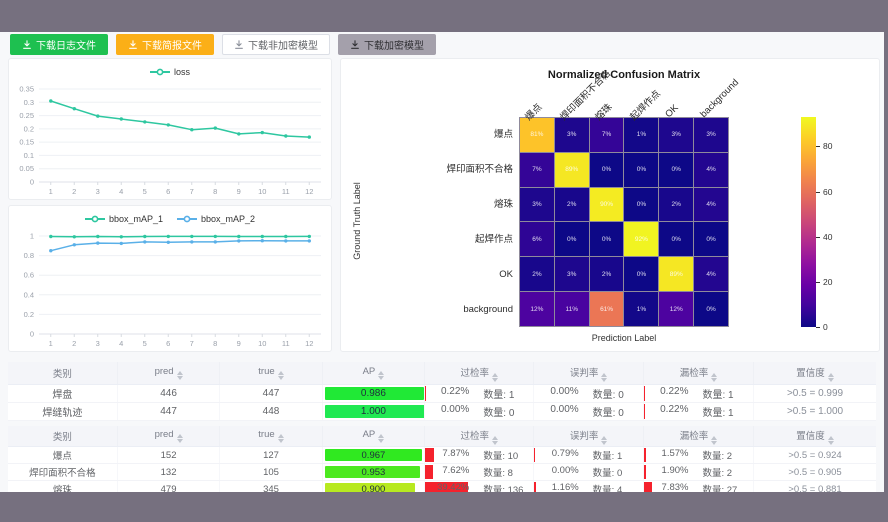 The image size is (888, 522). What do you see at coordinates (479, 411) in the screenshot?
I see `cell-over-detection-rate: 0.00% 数量: 0` at bounding box center [479, 411].